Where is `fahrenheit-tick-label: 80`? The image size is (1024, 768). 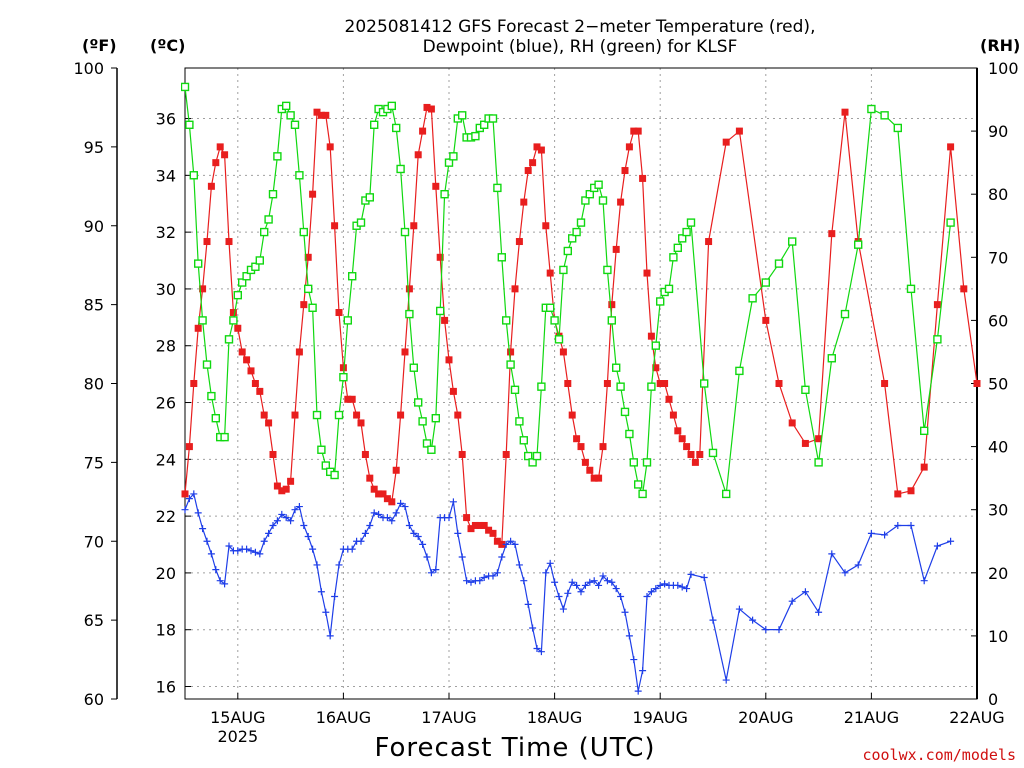
fahrenheit-tick-label: 80 is located at coordinates (94, 384).